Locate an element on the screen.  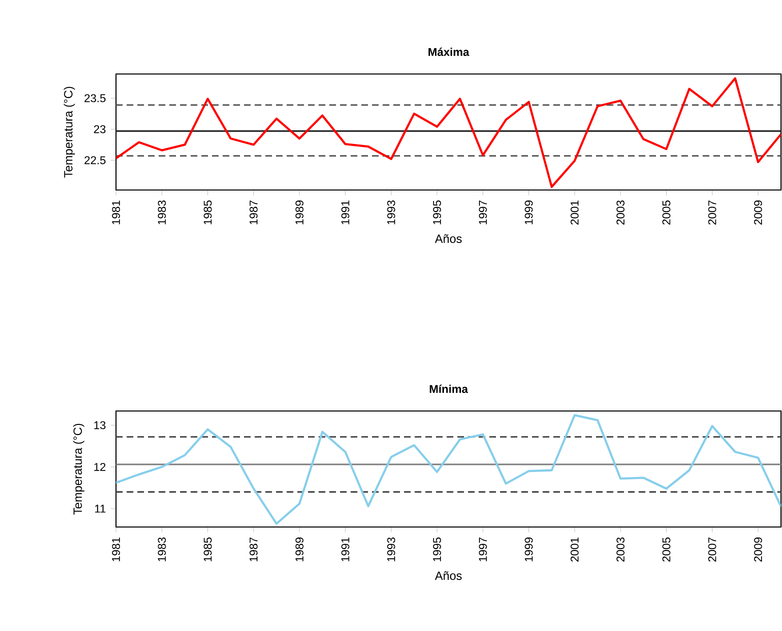
chart-title: Máxima is located at coordinates (449, 52).